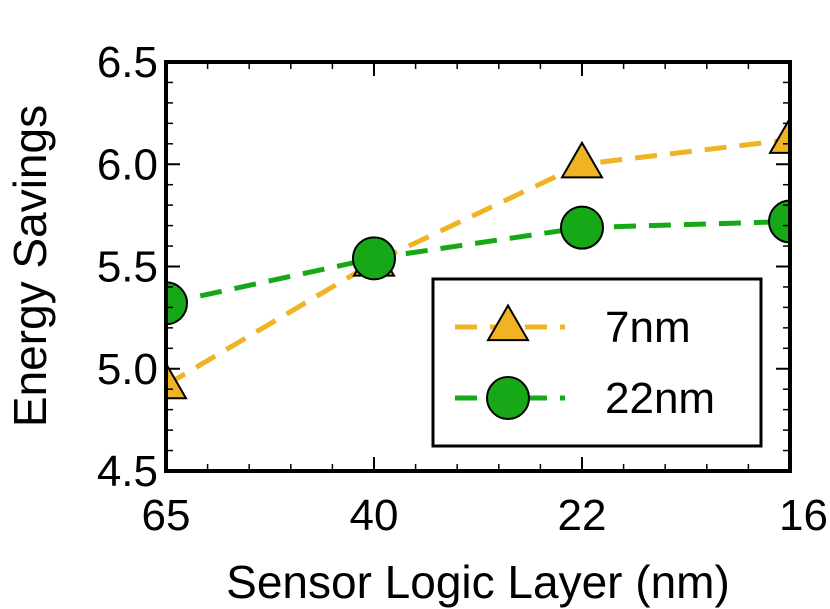  Describe the element at coordinates (127, 471) in the screenshot. I see `y-tick-label: 4.5` at that location.